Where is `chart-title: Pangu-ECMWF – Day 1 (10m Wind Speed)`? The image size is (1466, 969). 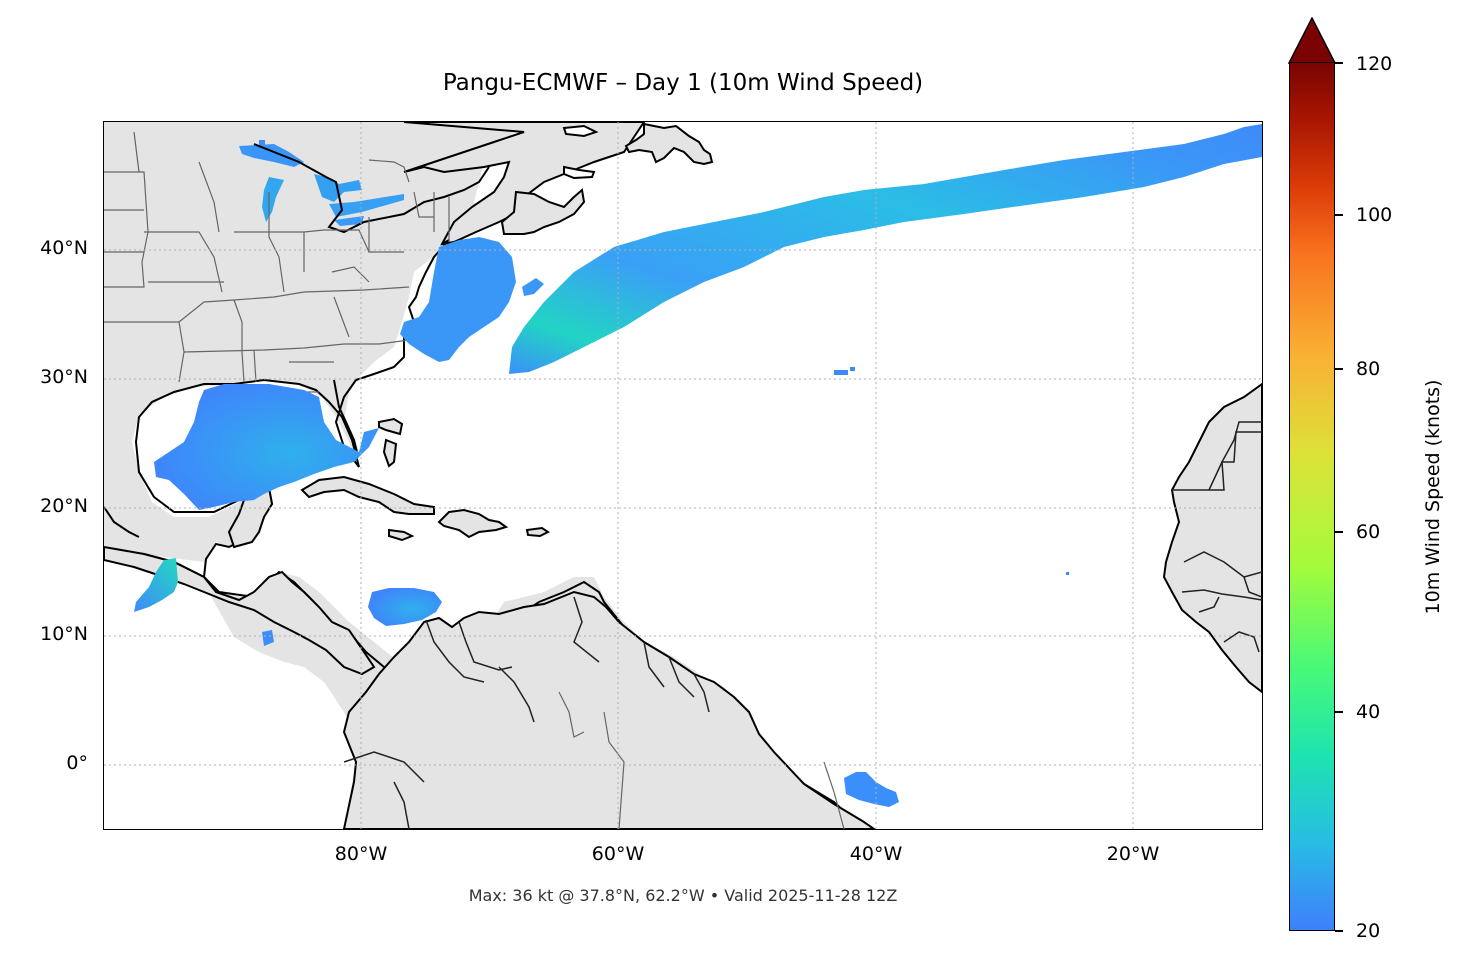
chart-title: Pangu-ECMWF – Day 1 (10m Wind Speed) is located at coordinates (683, 83).